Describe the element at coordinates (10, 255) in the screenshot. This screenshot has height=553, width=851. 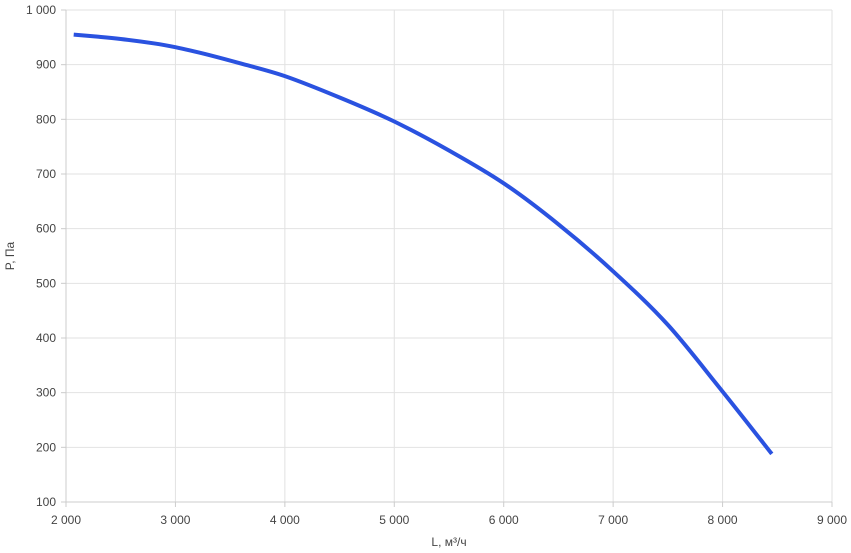
I see `y-axis-title: P, Па` at that location.